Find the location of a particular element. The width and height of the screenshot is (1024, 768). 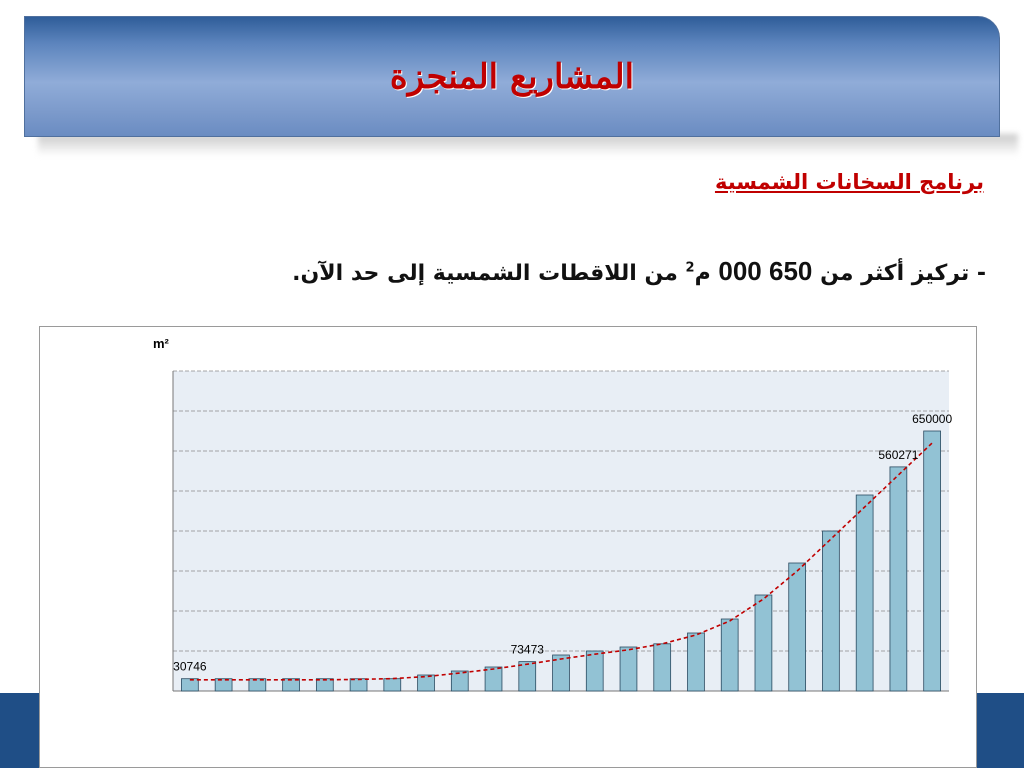

bullet-prefix: - تركيز أكثر من is located at coordinates (899, 273).